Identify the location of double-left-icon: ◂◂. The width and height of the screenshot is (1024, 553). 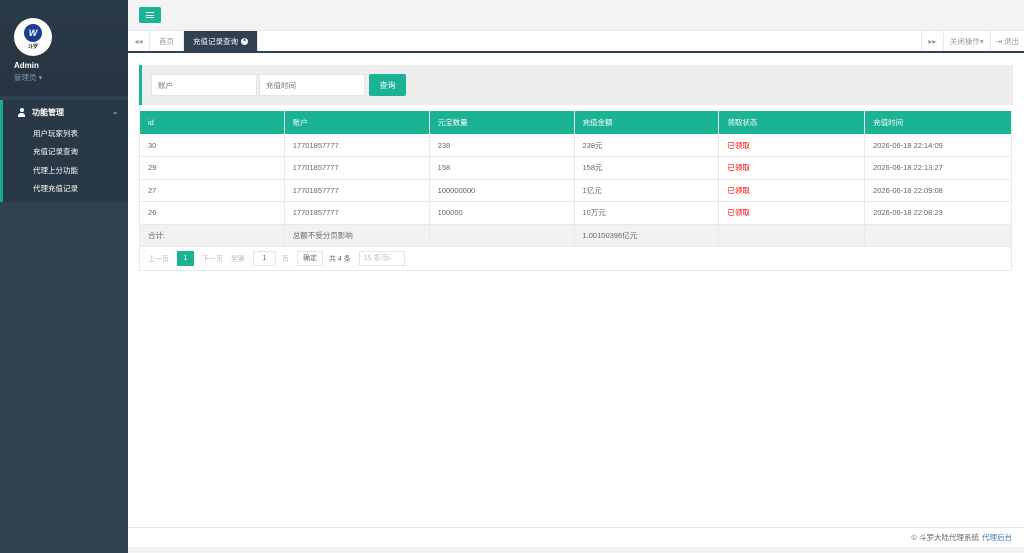
(138, 41).